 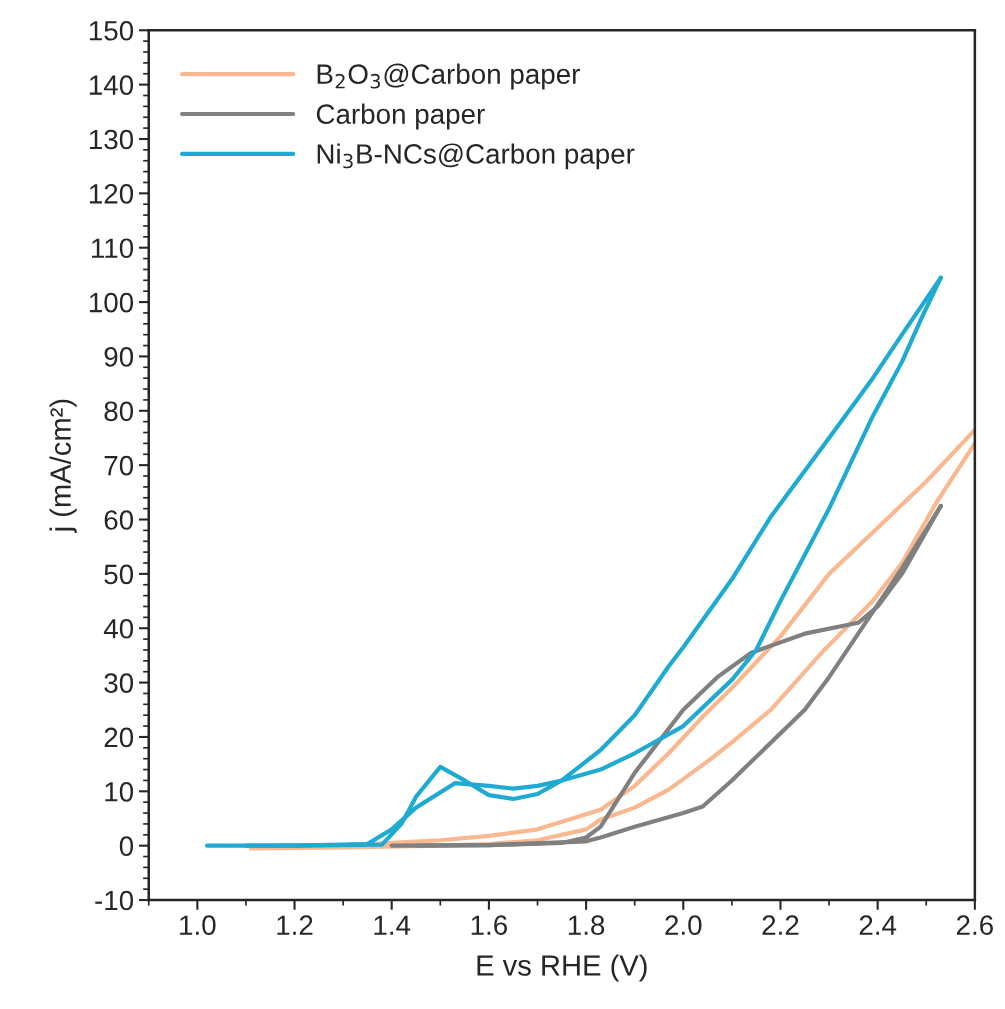 What do you see at coordinates (111, 139) in the screenshot?
I see `y-tick-label: 130` at bounding box center [111, 139].